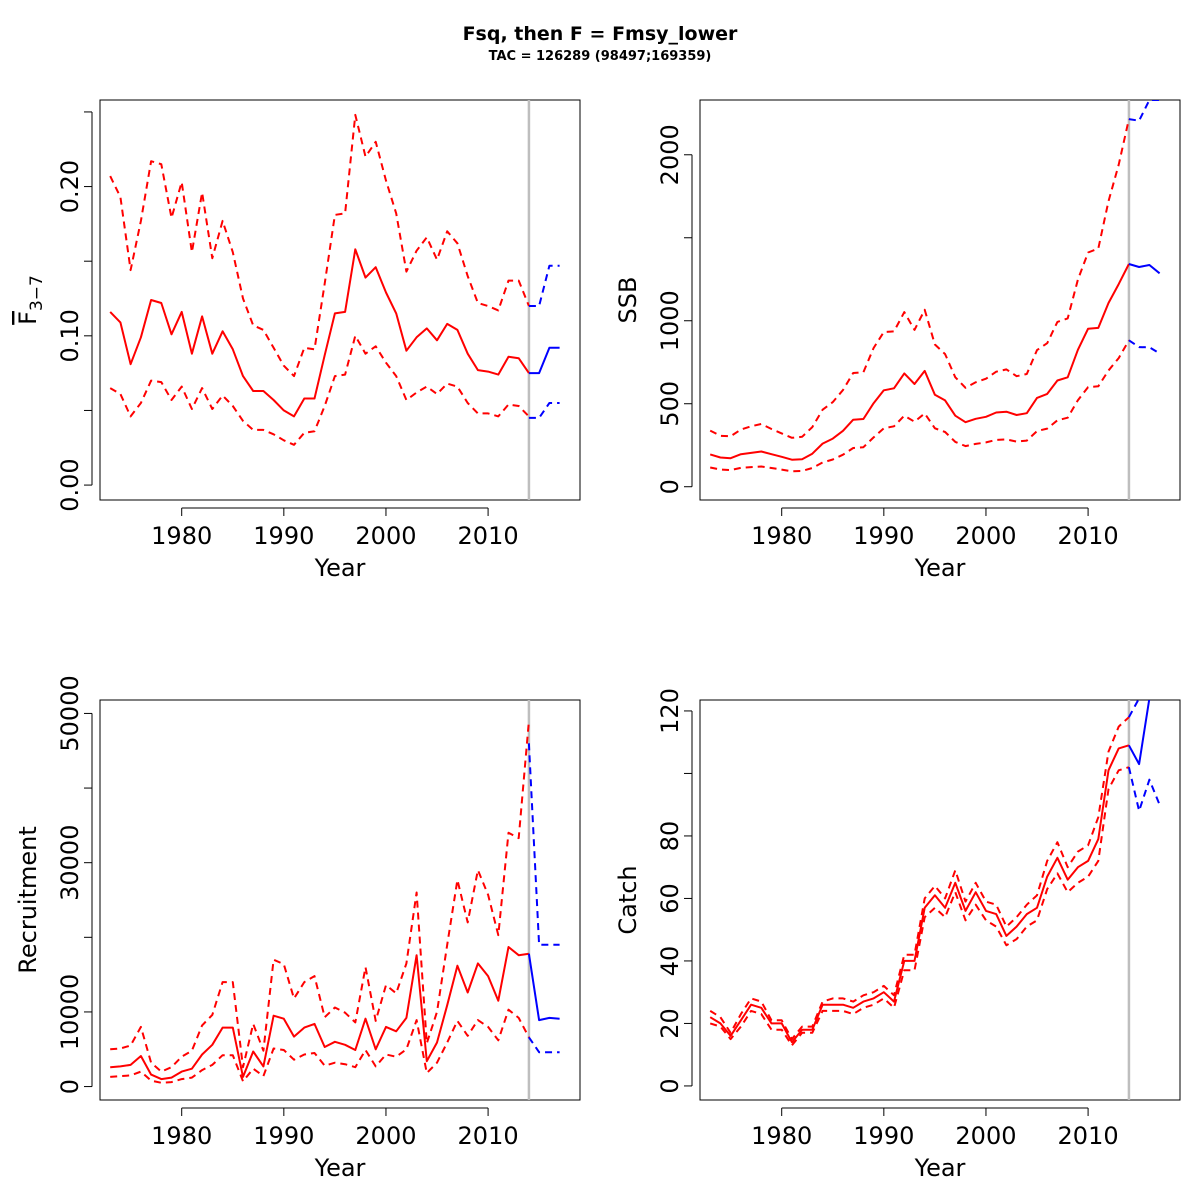 This screenshot has width=1200, height=1200. Describe the element at coordinates (670, 1023) in the screenshot. I see `y-tick-label: 20` at that location.